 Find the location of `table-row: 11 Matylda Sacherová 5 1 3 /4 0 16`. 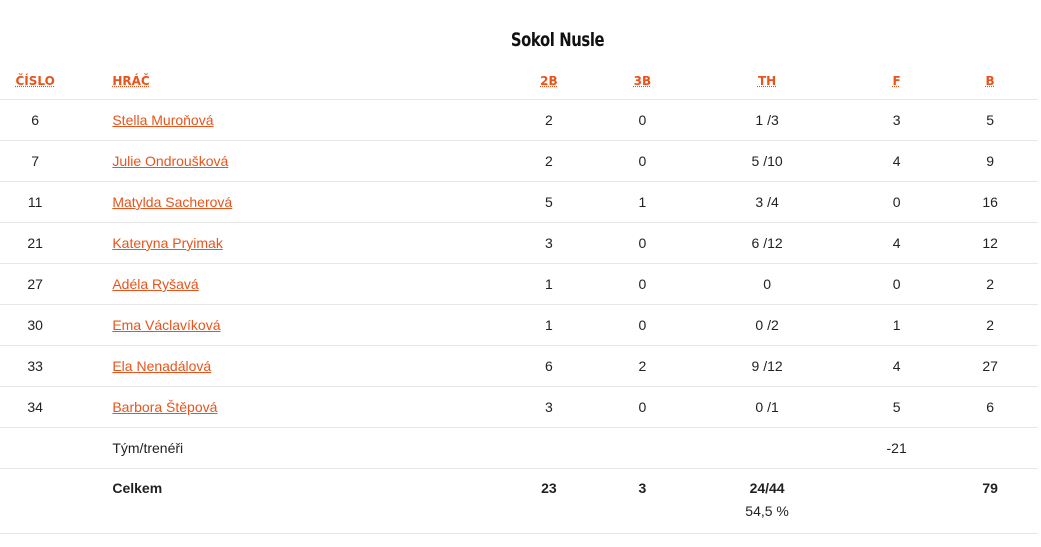

table-row: 11 Matylda Sacherová 5 1 3 /4 0 16 is located at coordinates (519, 202).